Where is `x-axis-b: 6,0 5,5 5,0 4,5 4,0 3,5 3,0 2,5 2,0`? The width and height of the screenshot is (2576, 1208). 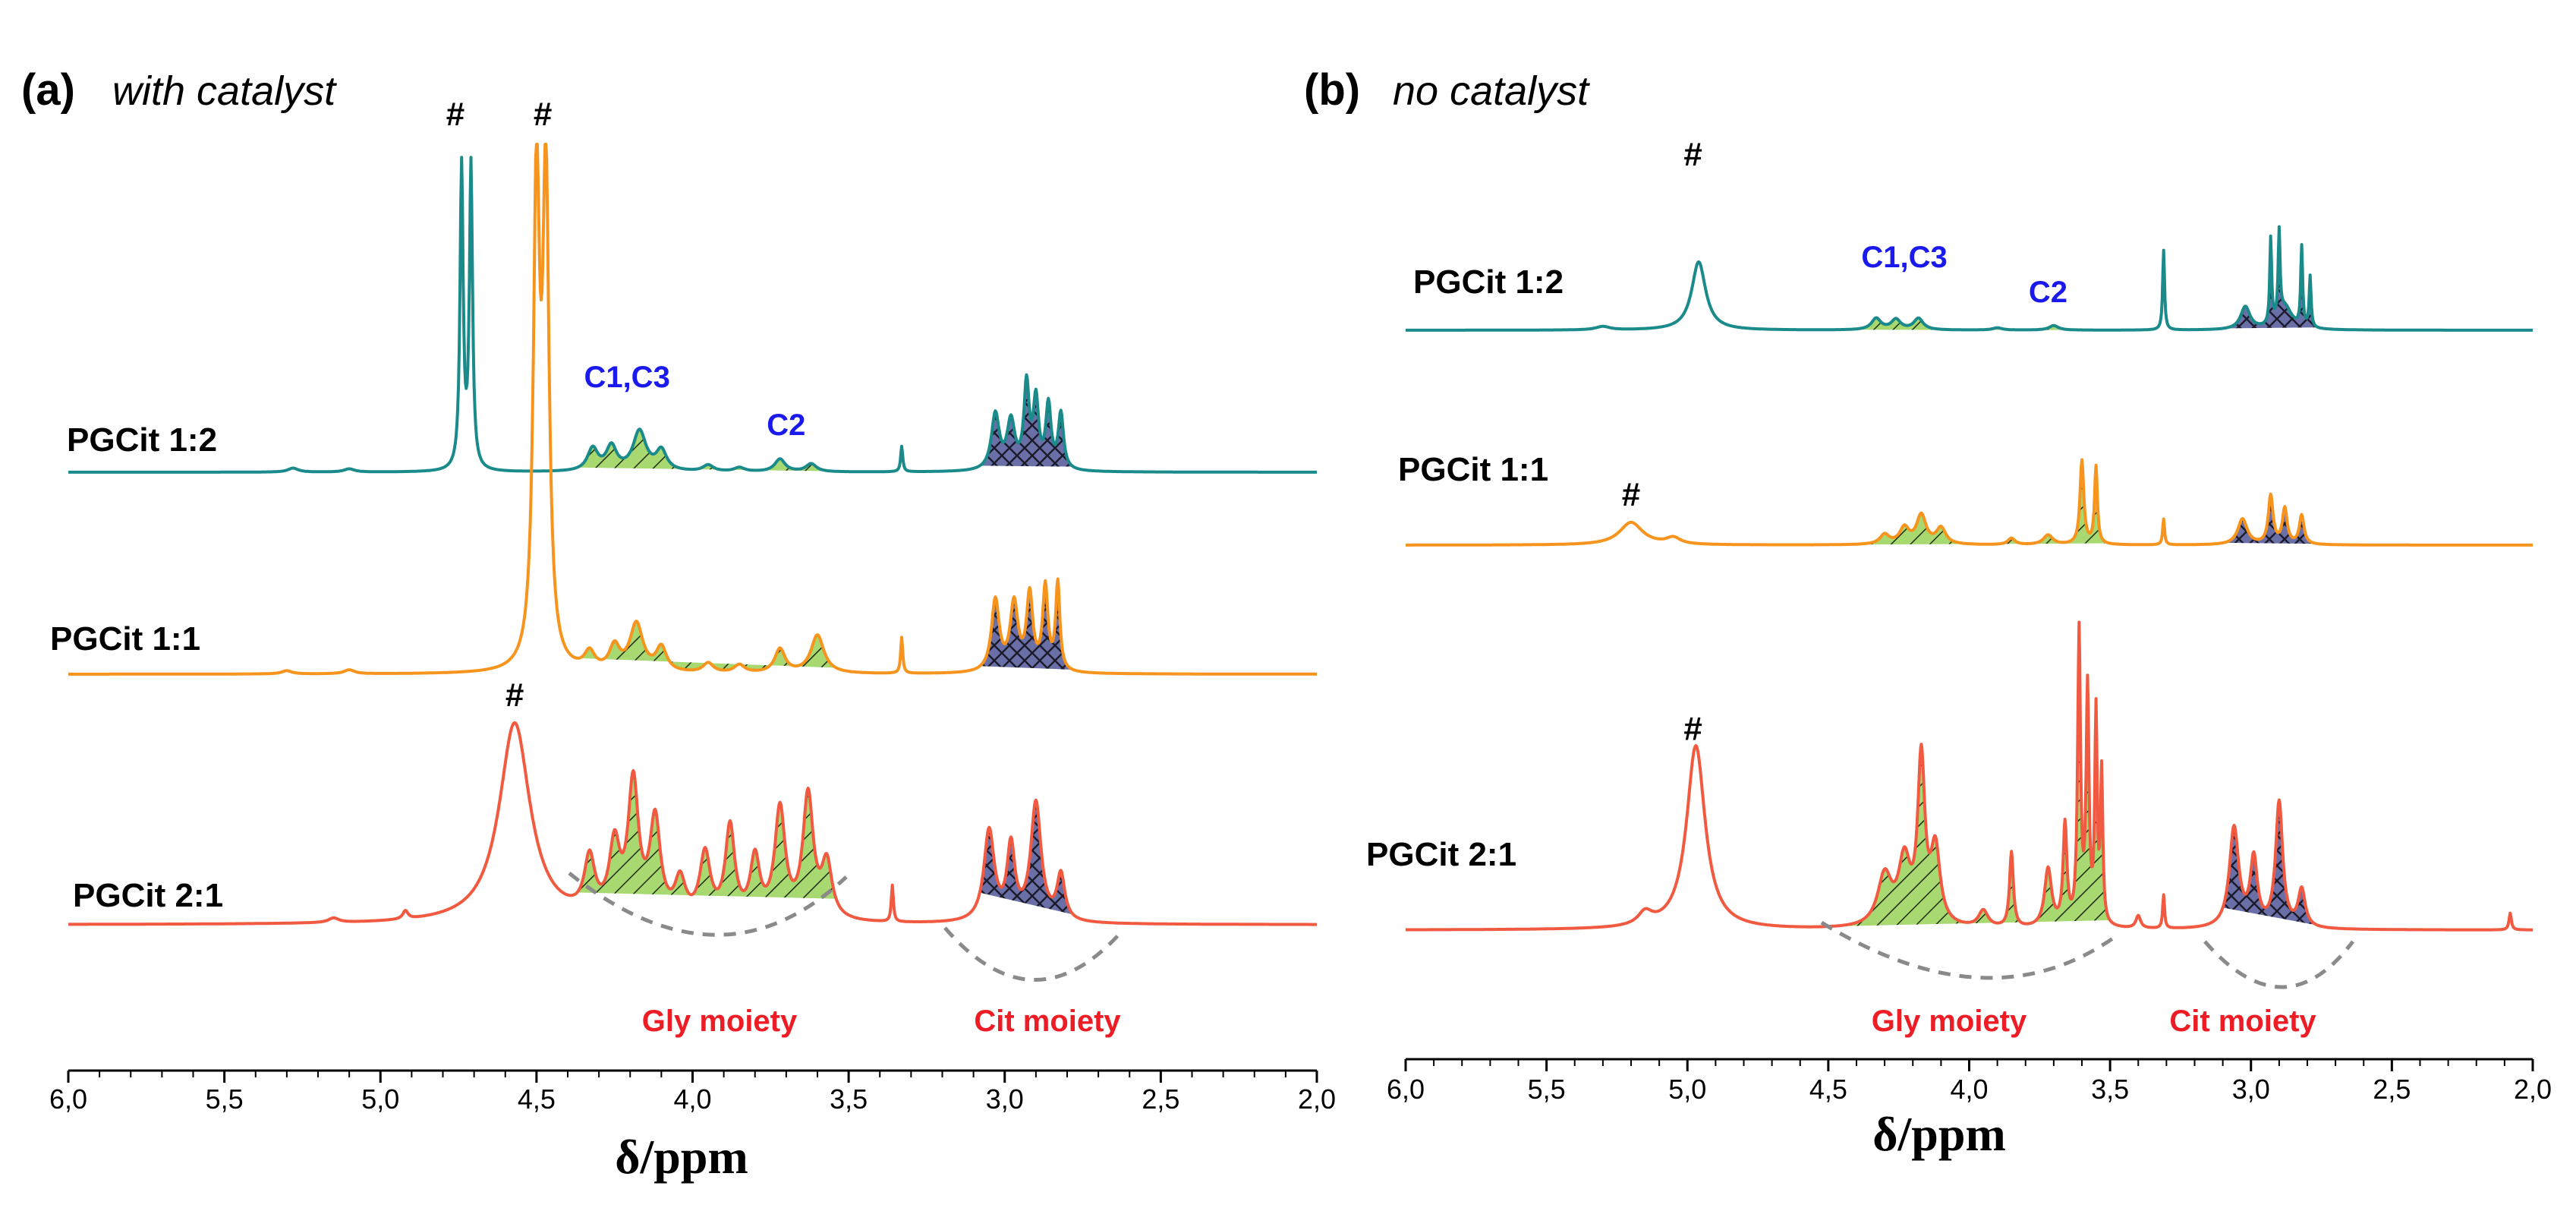 x-axis-b: 6,0 5,5 5,0 4,5 4,0 3,5 3,0 2,5 2,0 is located at coordinates (1969, 1081).